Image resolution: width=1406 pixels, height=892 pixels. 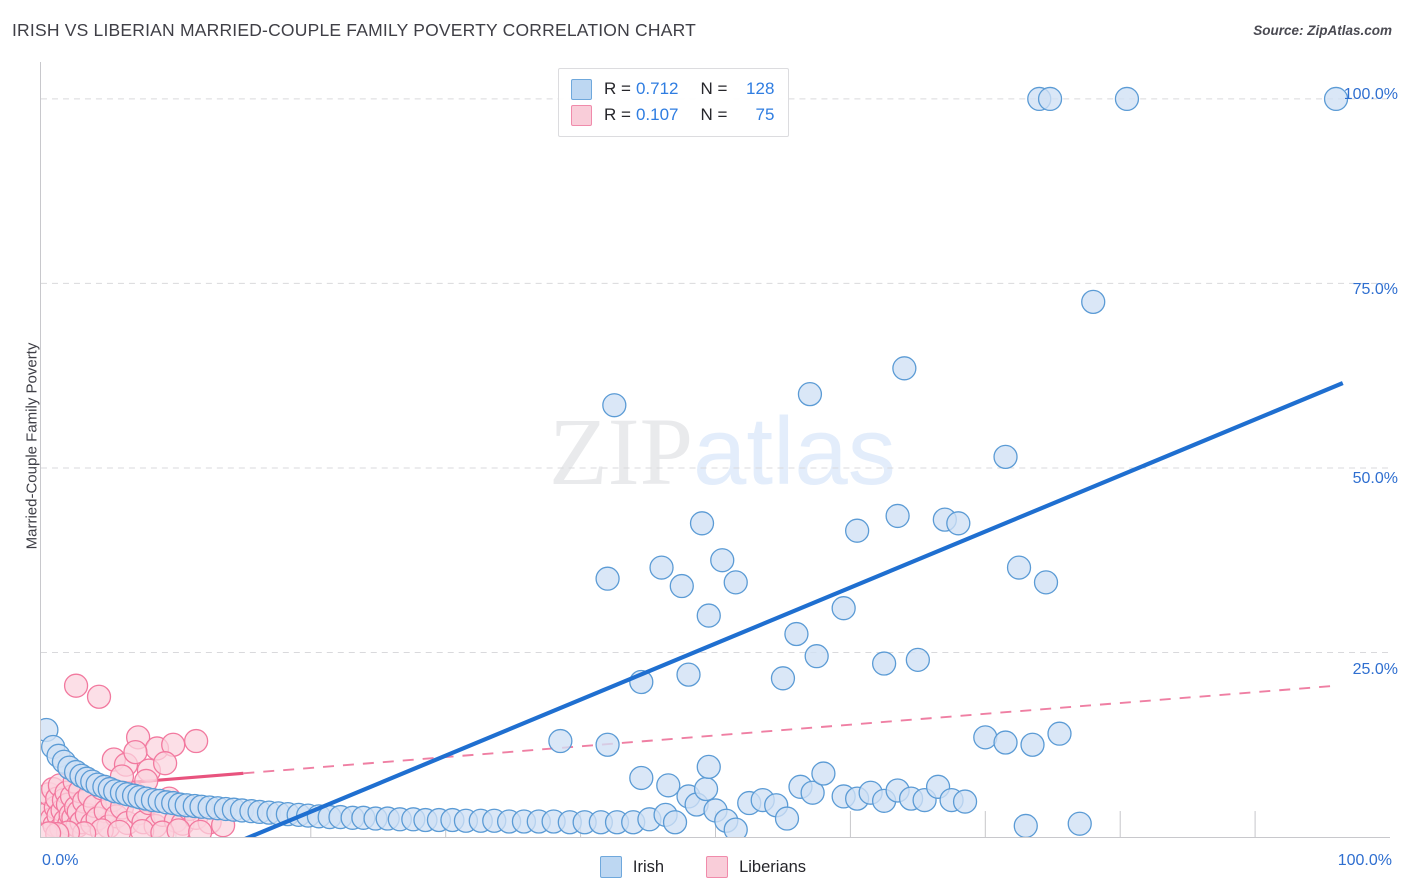 What do you see at coordinates (714, 114) in the screenshot?
I see `n-label-liberians: N =` at bounding box center [714, 114].